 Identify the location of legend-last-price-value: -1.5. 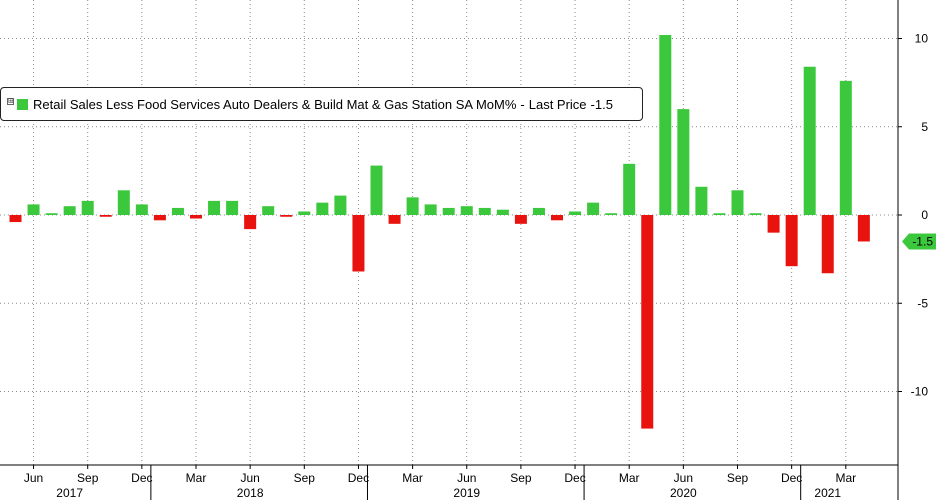
(601, 104).